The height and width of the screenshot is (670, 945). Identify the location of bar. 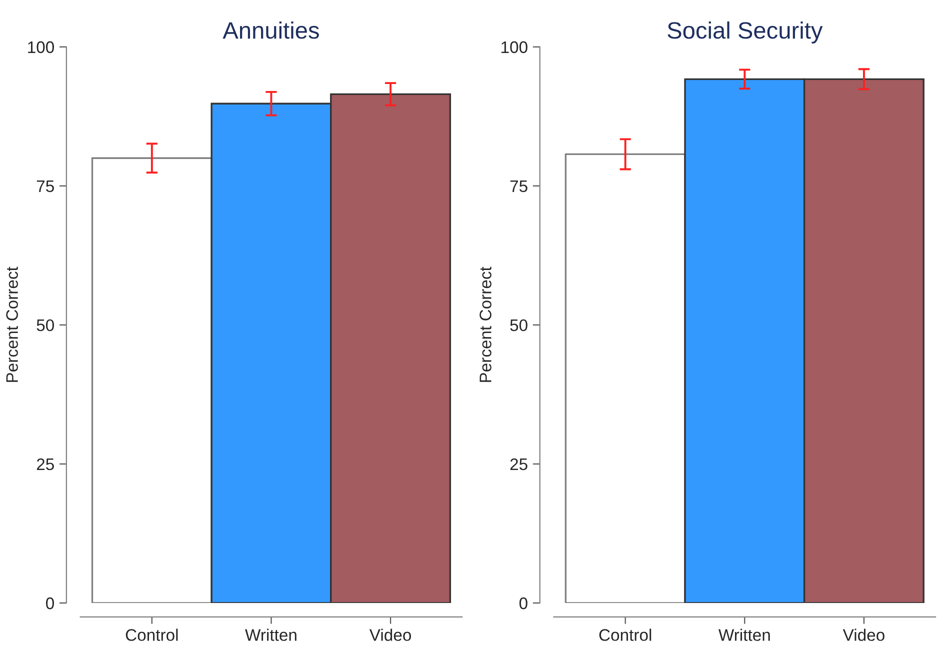
(151, 380).